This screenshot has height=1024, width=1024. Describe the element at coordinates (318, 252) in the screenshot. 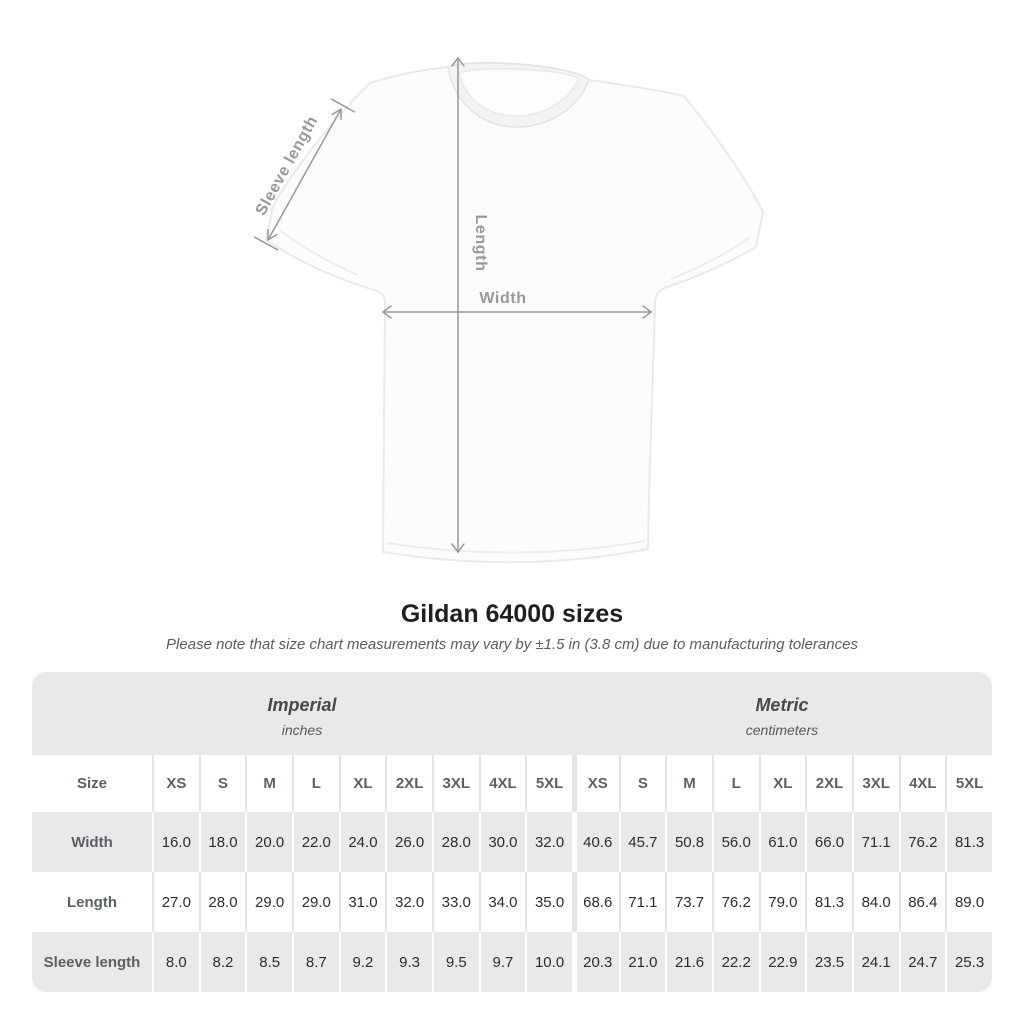

I see `left-sleeve-stitch` at that location.